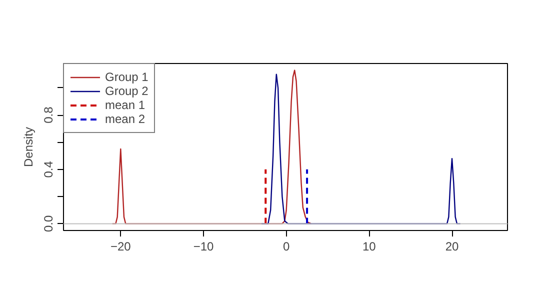 The height and width of the screenshot is (308, 540). What do you see at coordinates (29, 147) in the screenshot?
I see `y-axis-title: Density` at bounding box center [29, 147].